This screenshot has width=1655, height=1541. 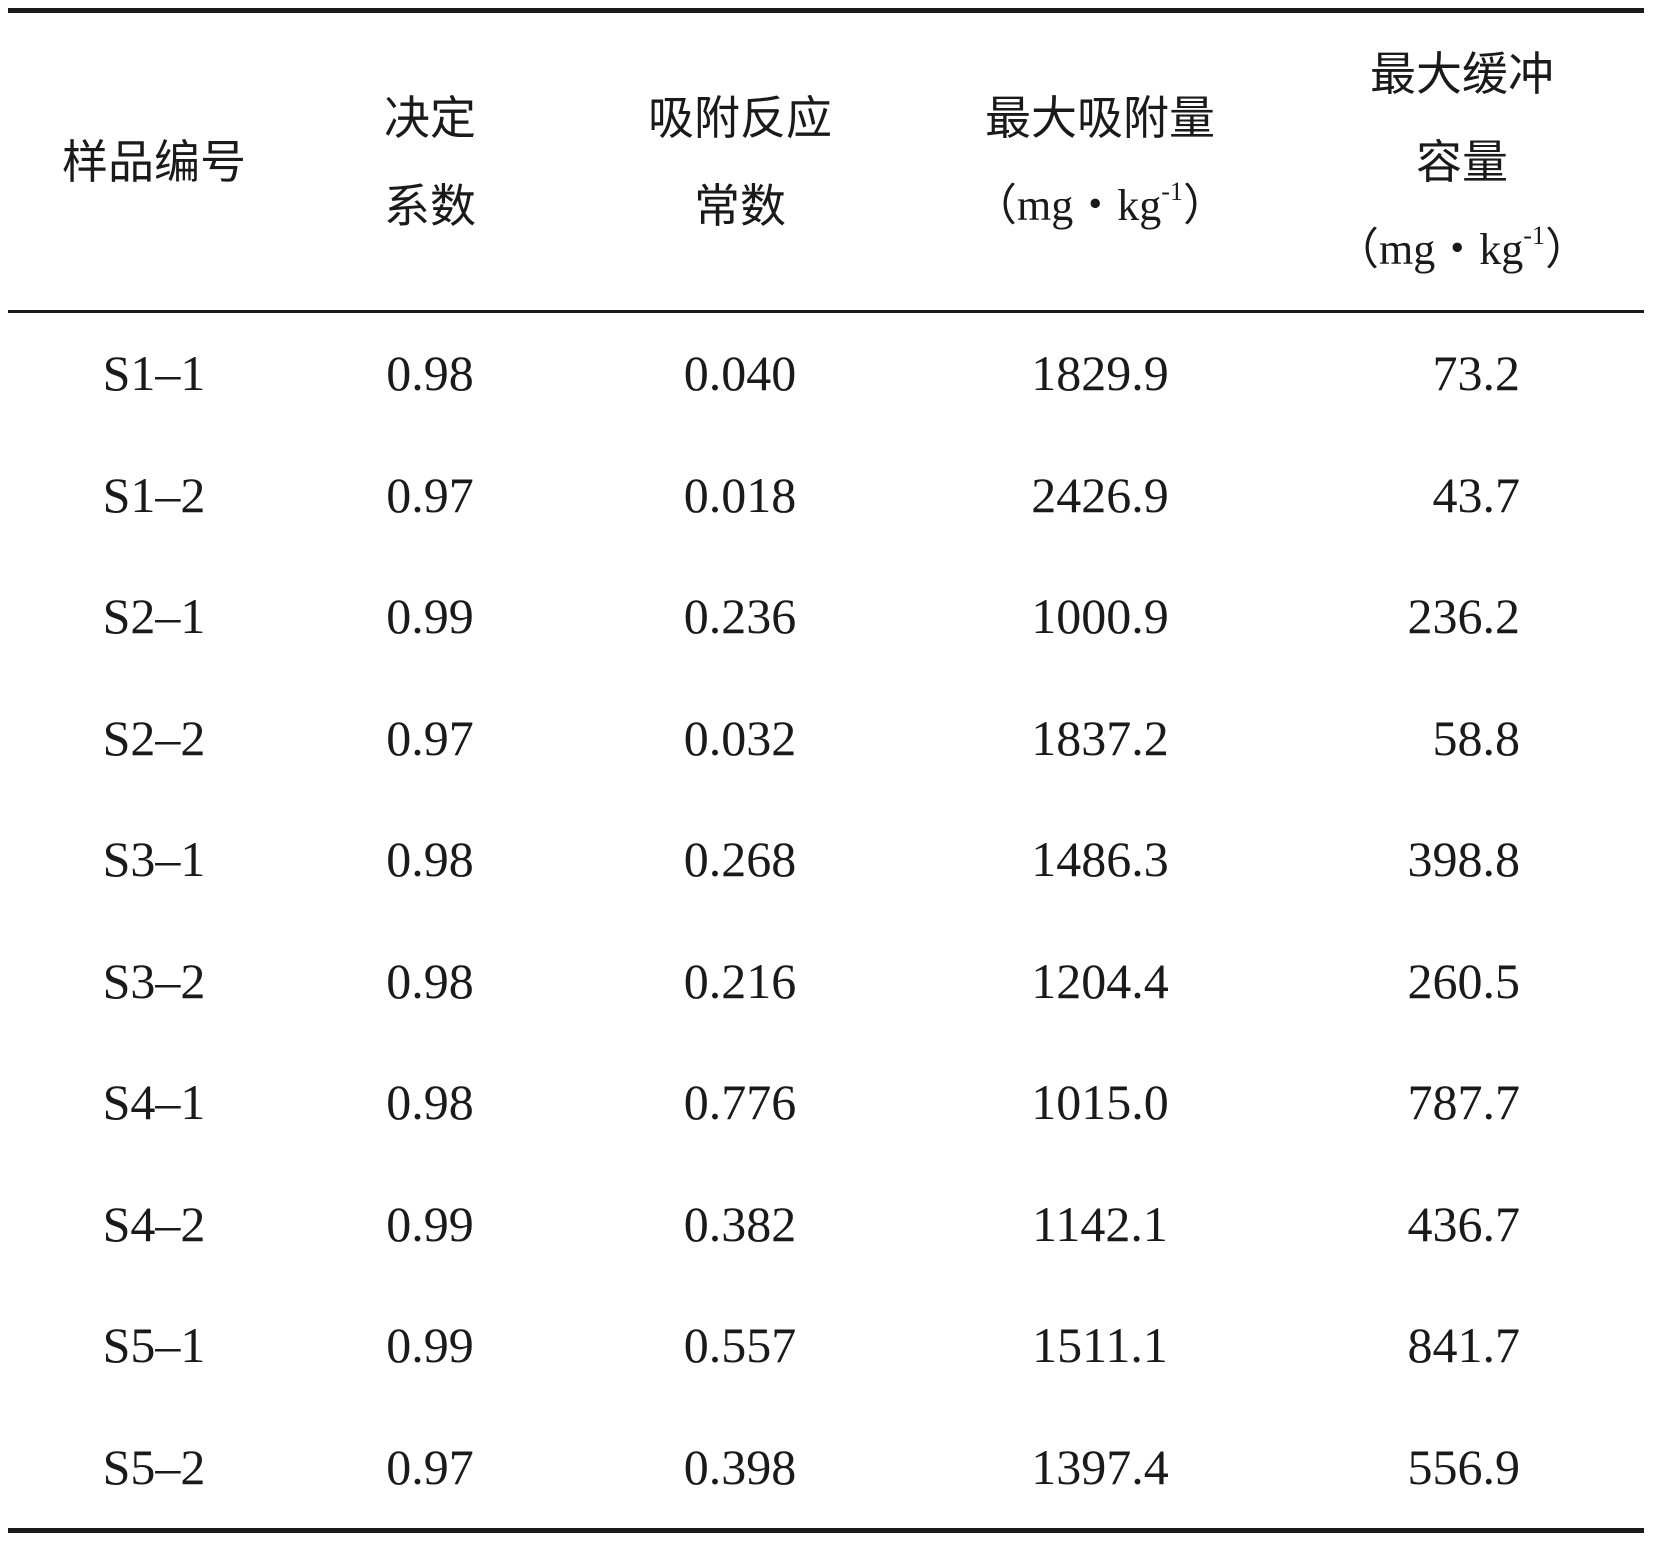 What do you see at coordinates (1534, 235) in the screenshot?
I see `header-mbc-unit-exp: -1` at bounding box center [1534, 235].